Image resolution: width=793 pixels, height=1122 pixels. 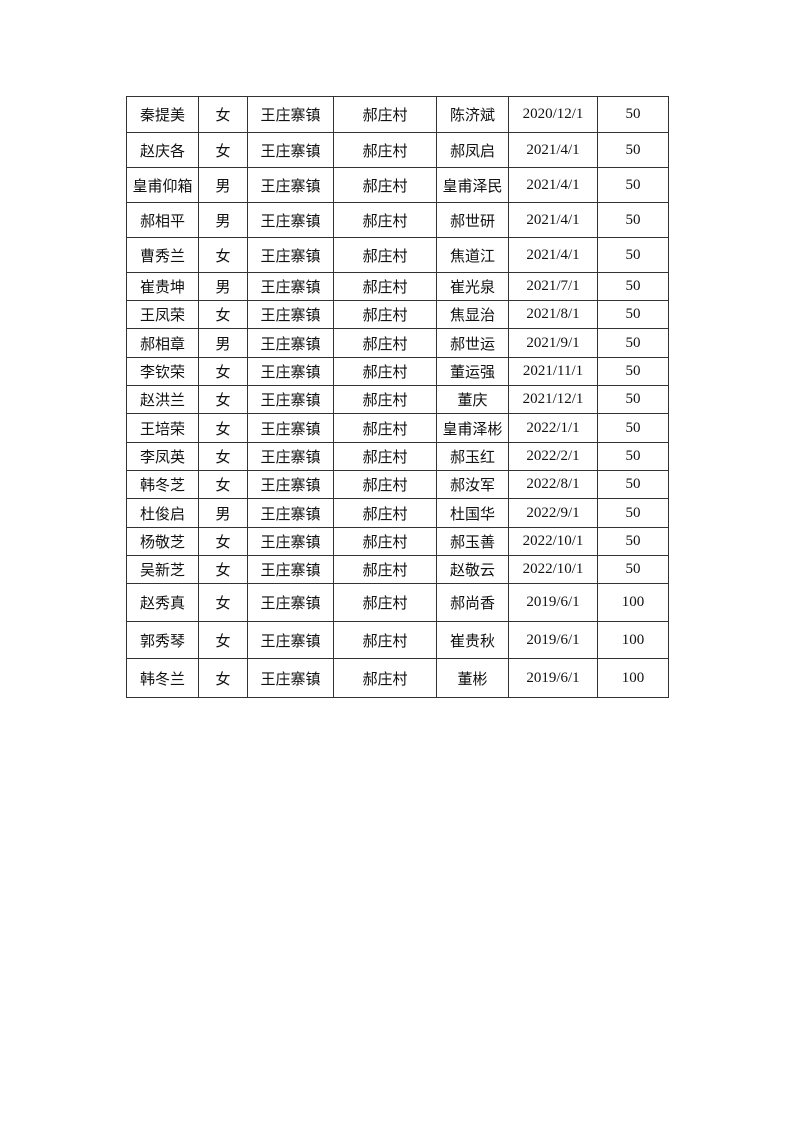 What do you see at coordinates (162, 314) in the screenshot?
I see `cell-name: 王凤荣` at bounding box center [162, 314].